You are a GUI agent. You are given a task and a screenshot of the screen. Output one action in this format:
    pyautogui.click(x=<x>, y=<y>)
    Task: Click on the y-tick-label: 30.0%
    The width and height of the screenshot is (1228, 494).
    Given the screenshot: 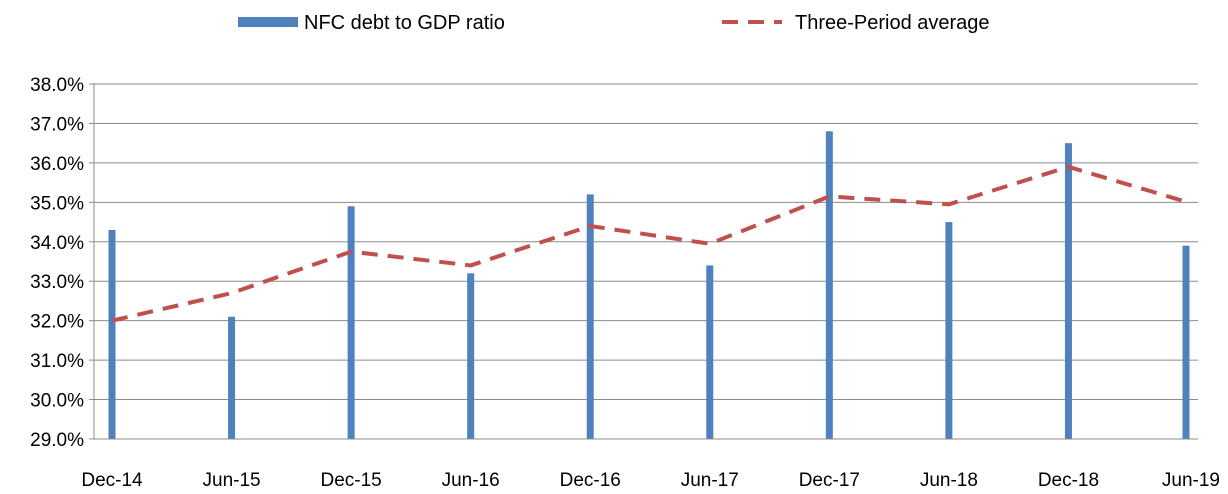 What is the action you would take?
    pyautogui.click(x=57, y=401)
    